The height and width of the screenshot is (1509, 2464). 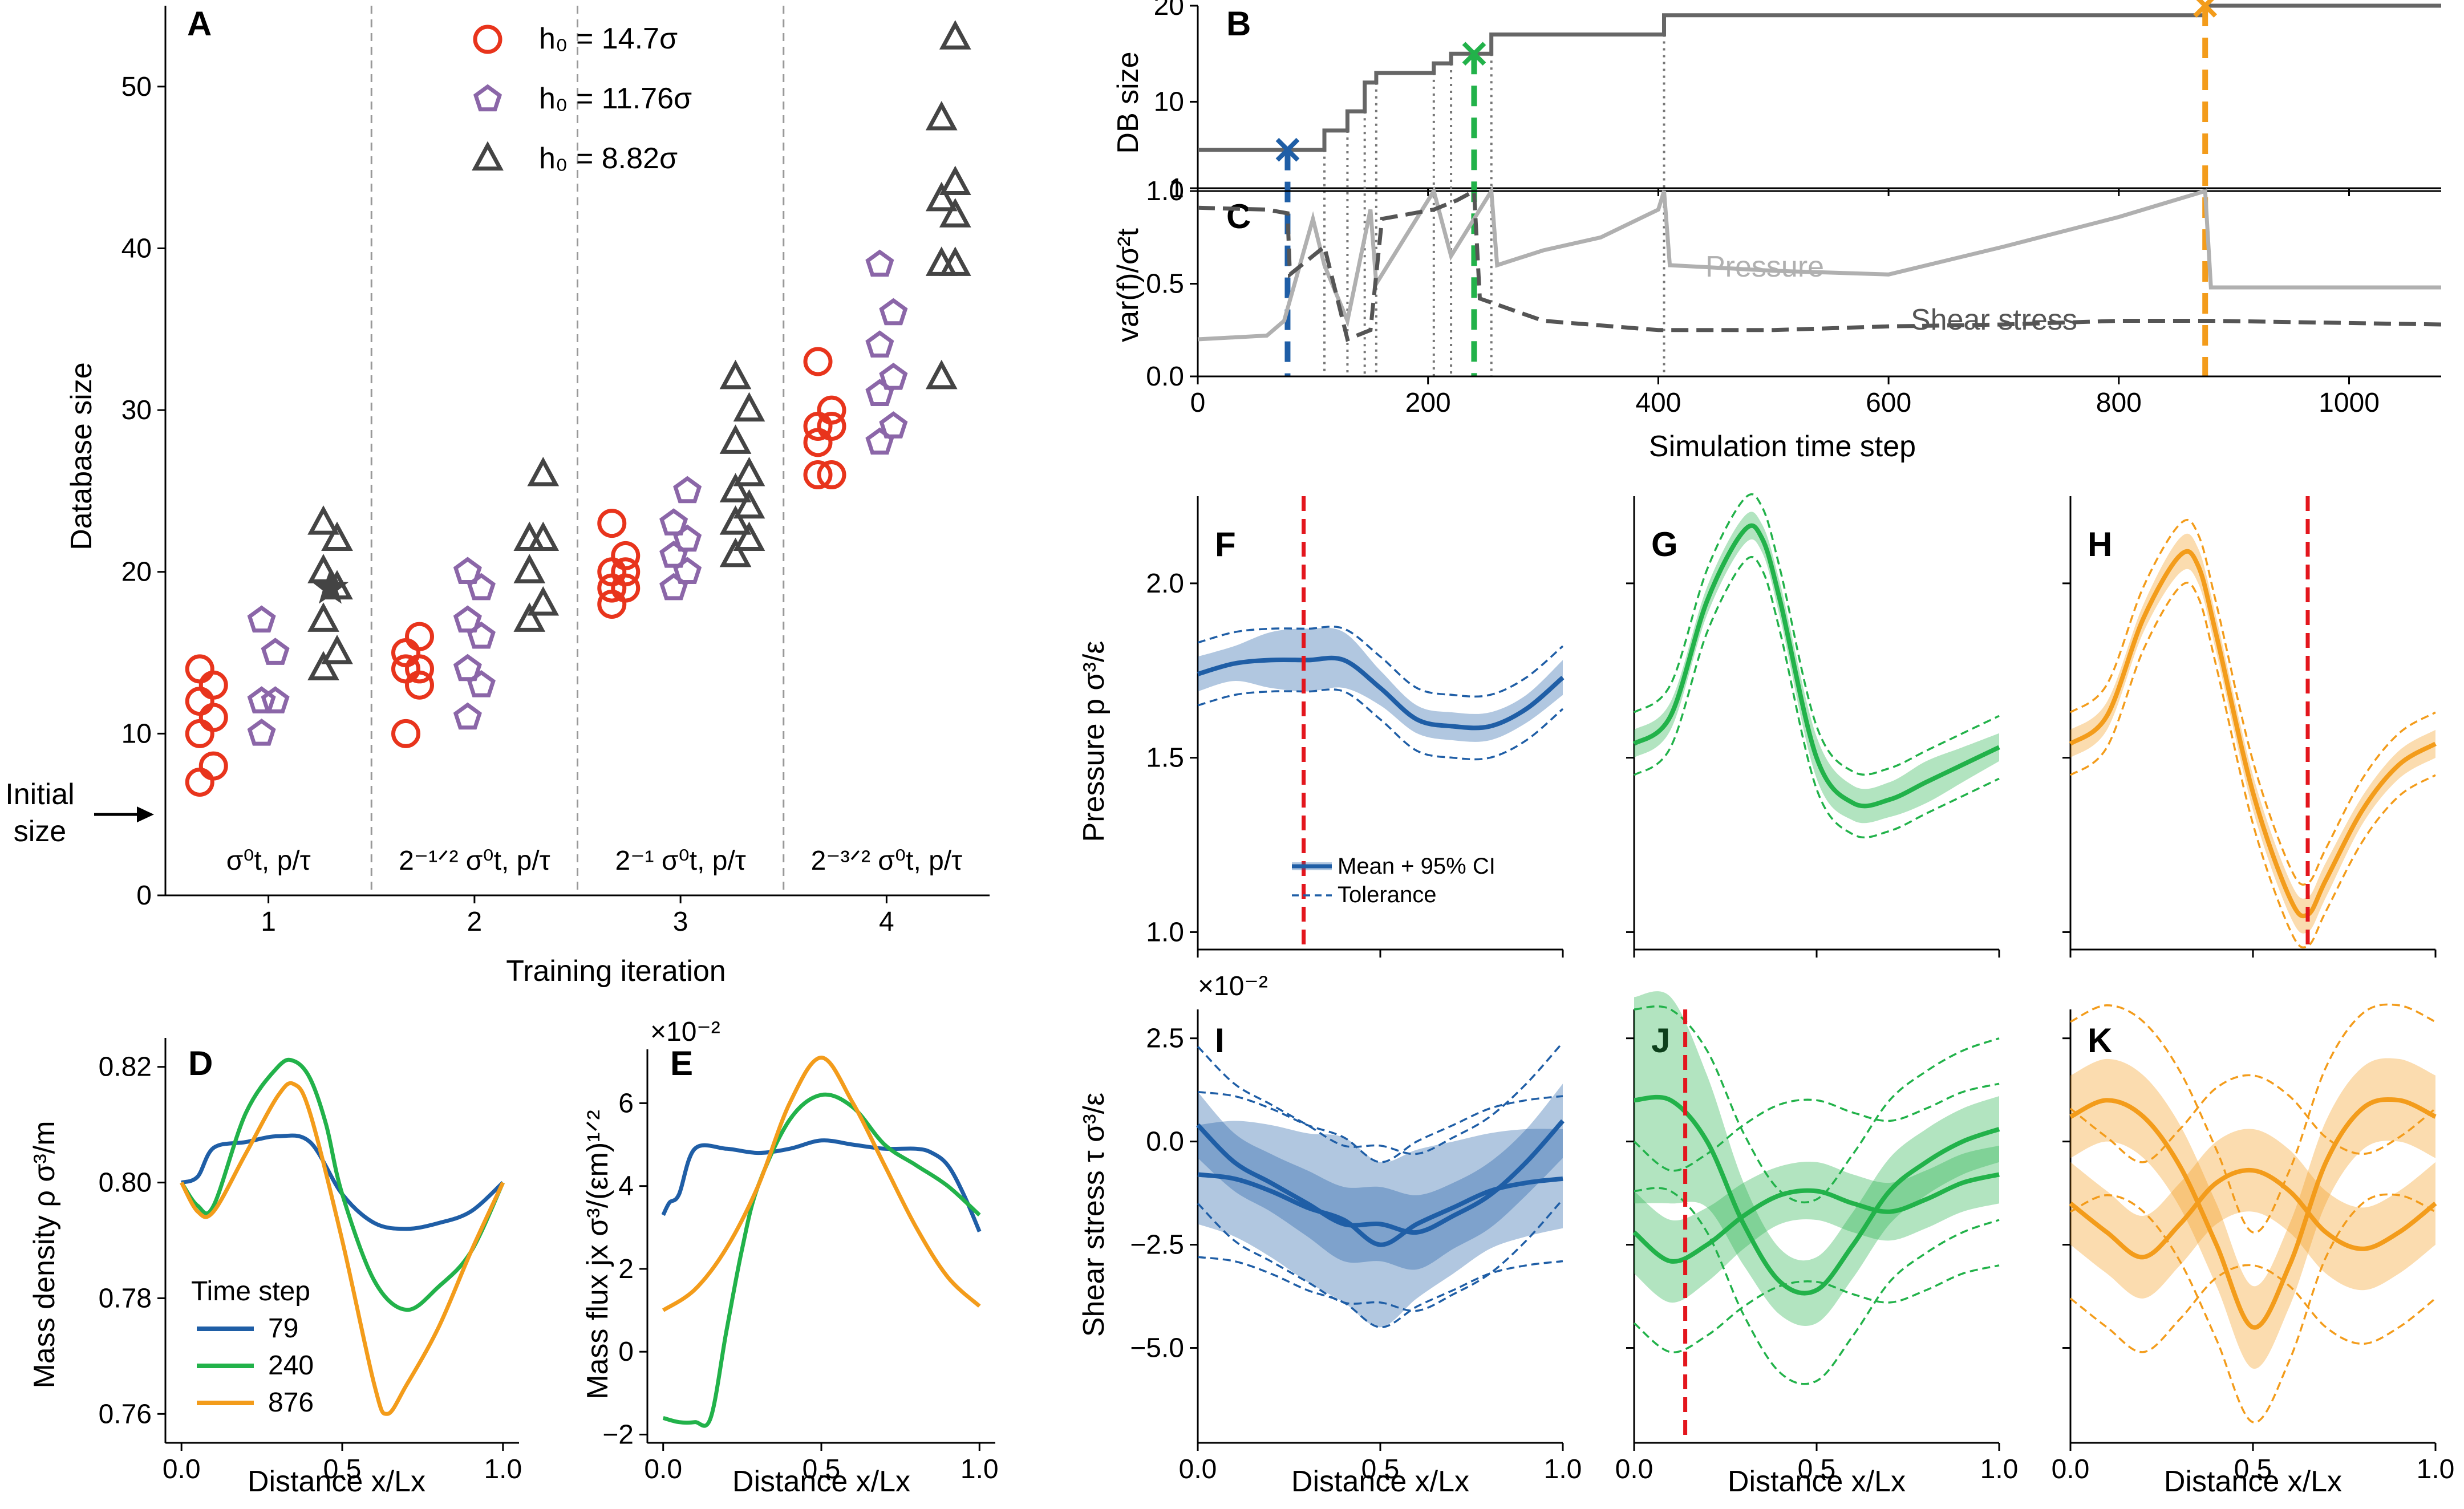 I want to click on a-ytick-label-4: 40, so click(x=136, y=248).